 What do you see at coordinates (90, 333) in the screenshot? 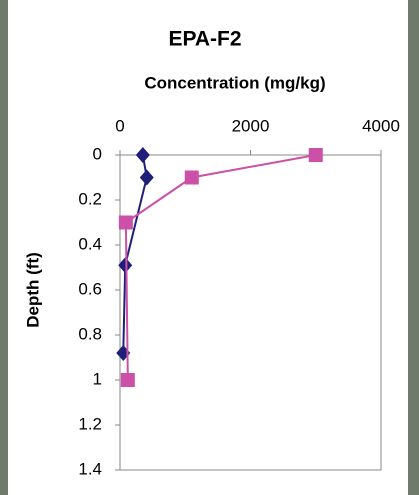
I see `y-tick-label: 0.8` at bounding box center [90, 333].